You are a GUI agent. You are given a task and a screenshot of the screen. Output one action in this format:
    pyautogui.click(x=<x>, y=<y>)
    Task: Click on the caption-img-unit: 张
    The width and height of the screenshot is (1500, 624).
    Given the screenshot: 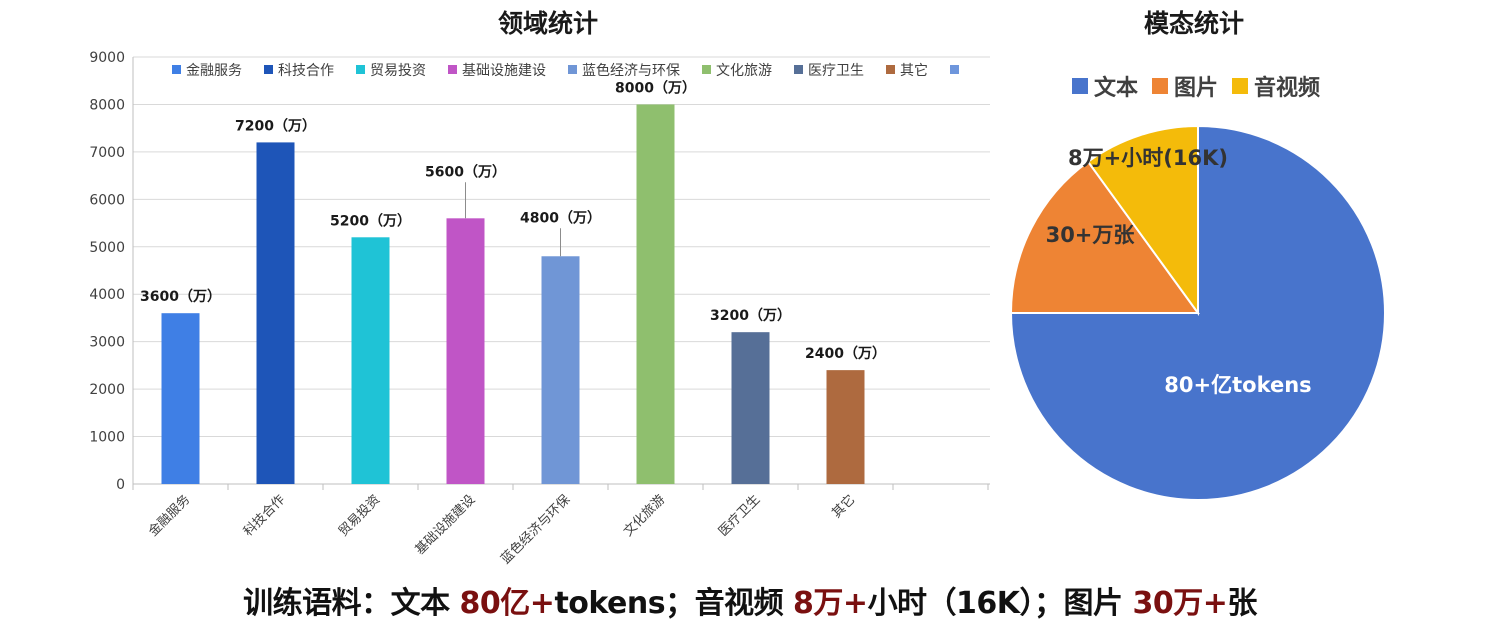 What is the action you would take?
    pyautogui.click(x=1242, y=603)
    